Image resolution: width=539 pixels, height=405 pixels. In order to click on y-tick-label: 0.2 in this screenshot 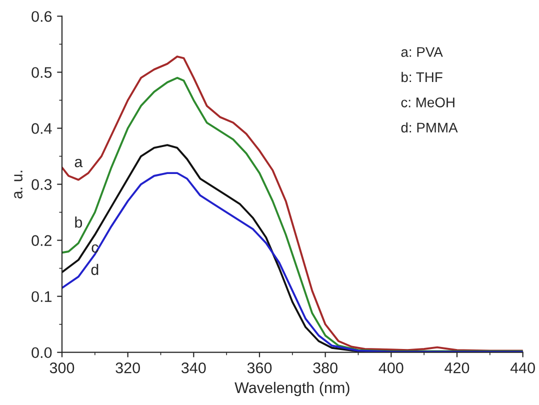, I will do `click(42, 240)`.